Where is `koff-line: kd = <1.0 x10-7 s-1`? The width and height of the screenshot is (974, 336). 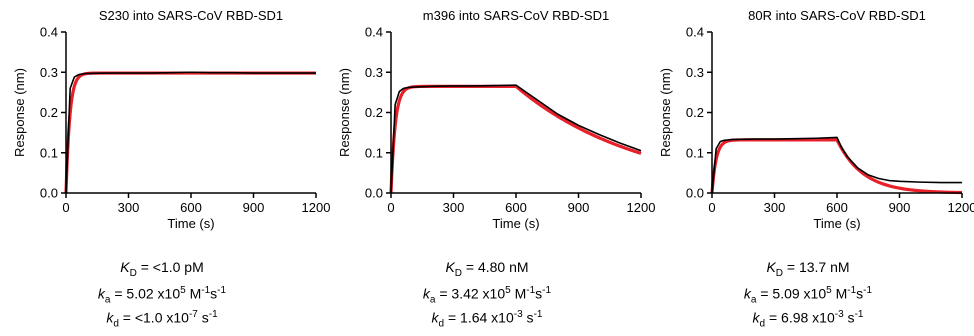
koff-line: kd = <1.0 x10-7 s-1 is located at coordinates (162, 319).